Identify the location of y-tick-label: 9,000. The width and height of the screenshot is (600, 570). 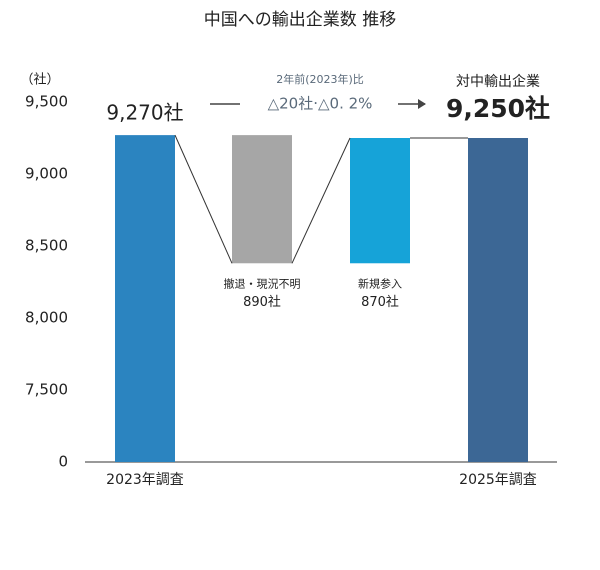
(46, 174).